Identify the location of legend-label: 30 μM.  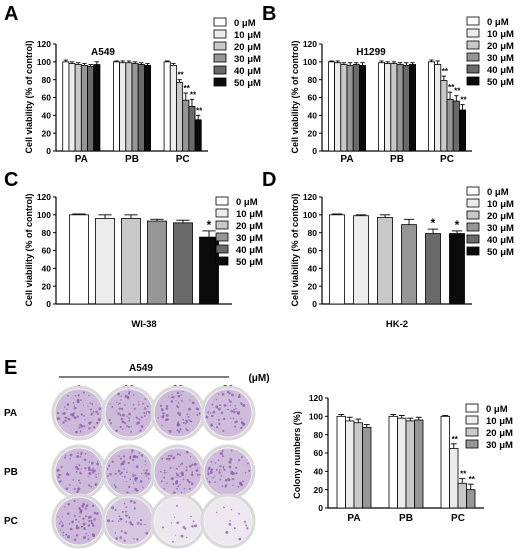
(500, 58).